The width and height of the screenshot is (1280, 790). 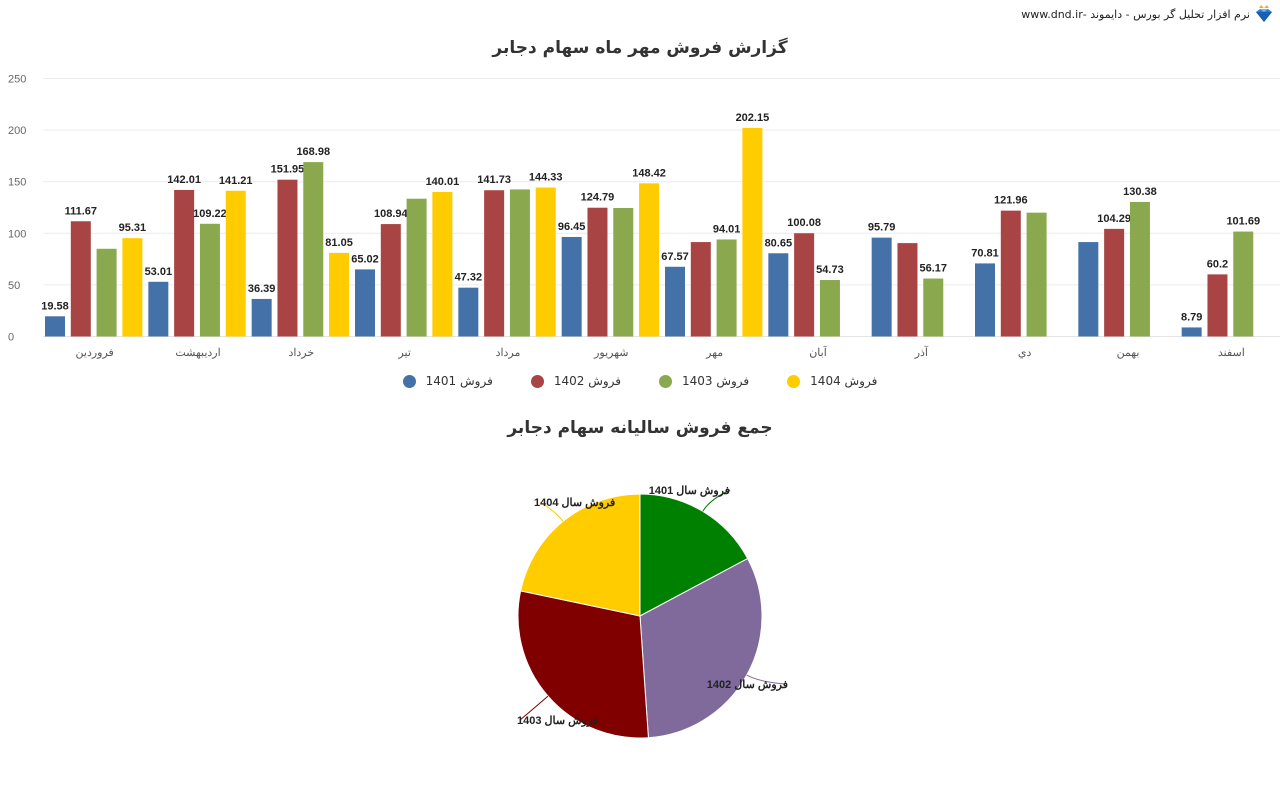 I want to click on bar-value-label: 36.39, so click(x=262, y=289).